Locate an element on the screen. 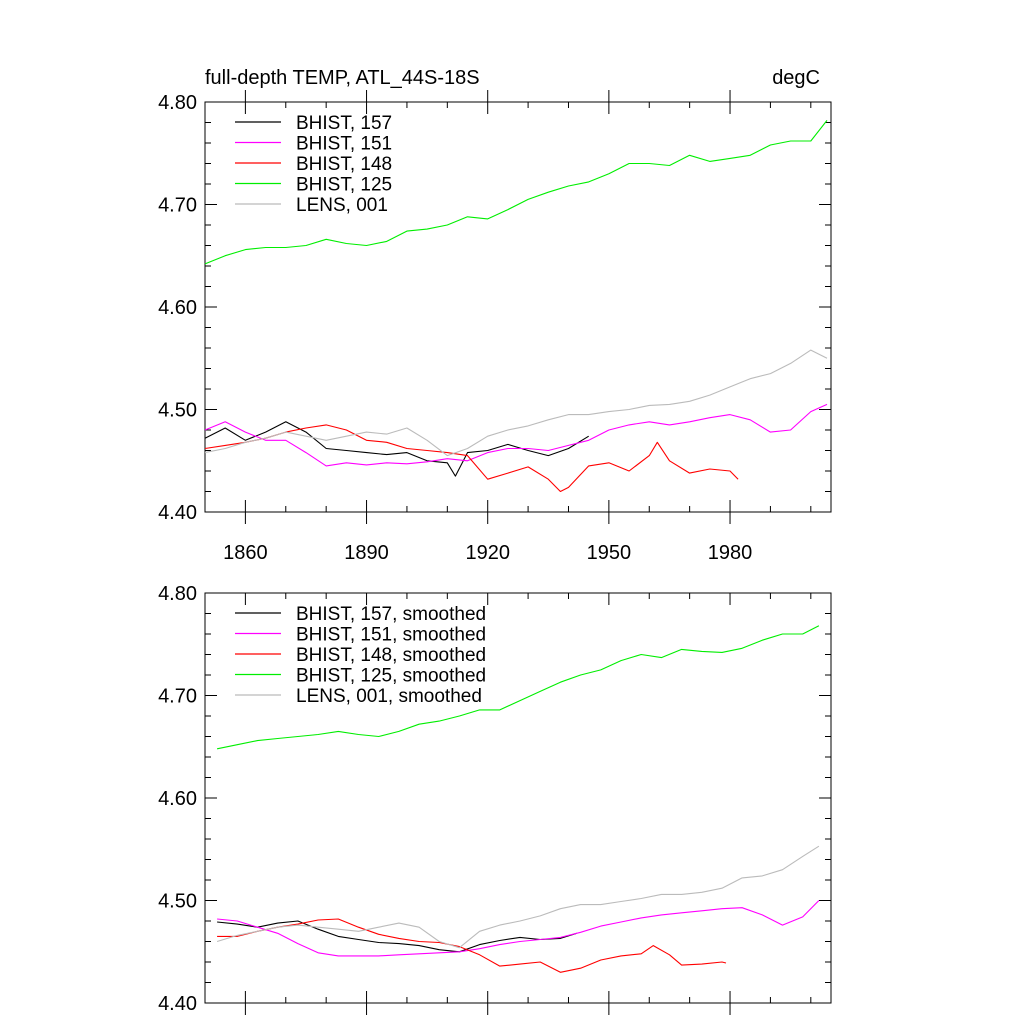 This screenshot has height=1024, width=1024. legend-label: LENS, 001, smoothed is located at coordinates (389, 696).